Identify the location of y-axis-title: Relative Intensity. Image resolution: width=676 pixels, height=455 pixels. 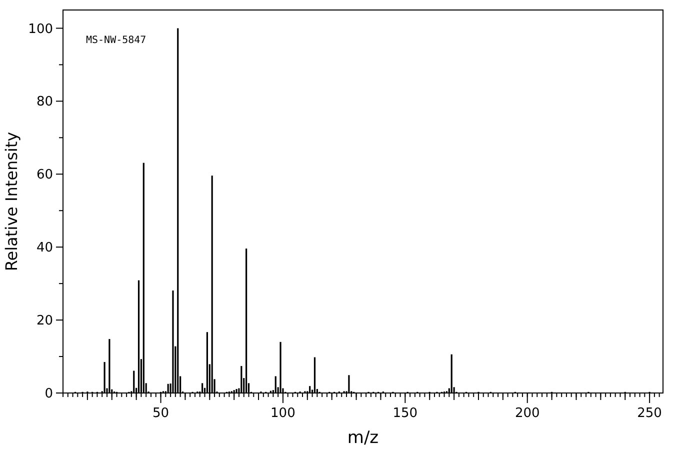
(11, 202).